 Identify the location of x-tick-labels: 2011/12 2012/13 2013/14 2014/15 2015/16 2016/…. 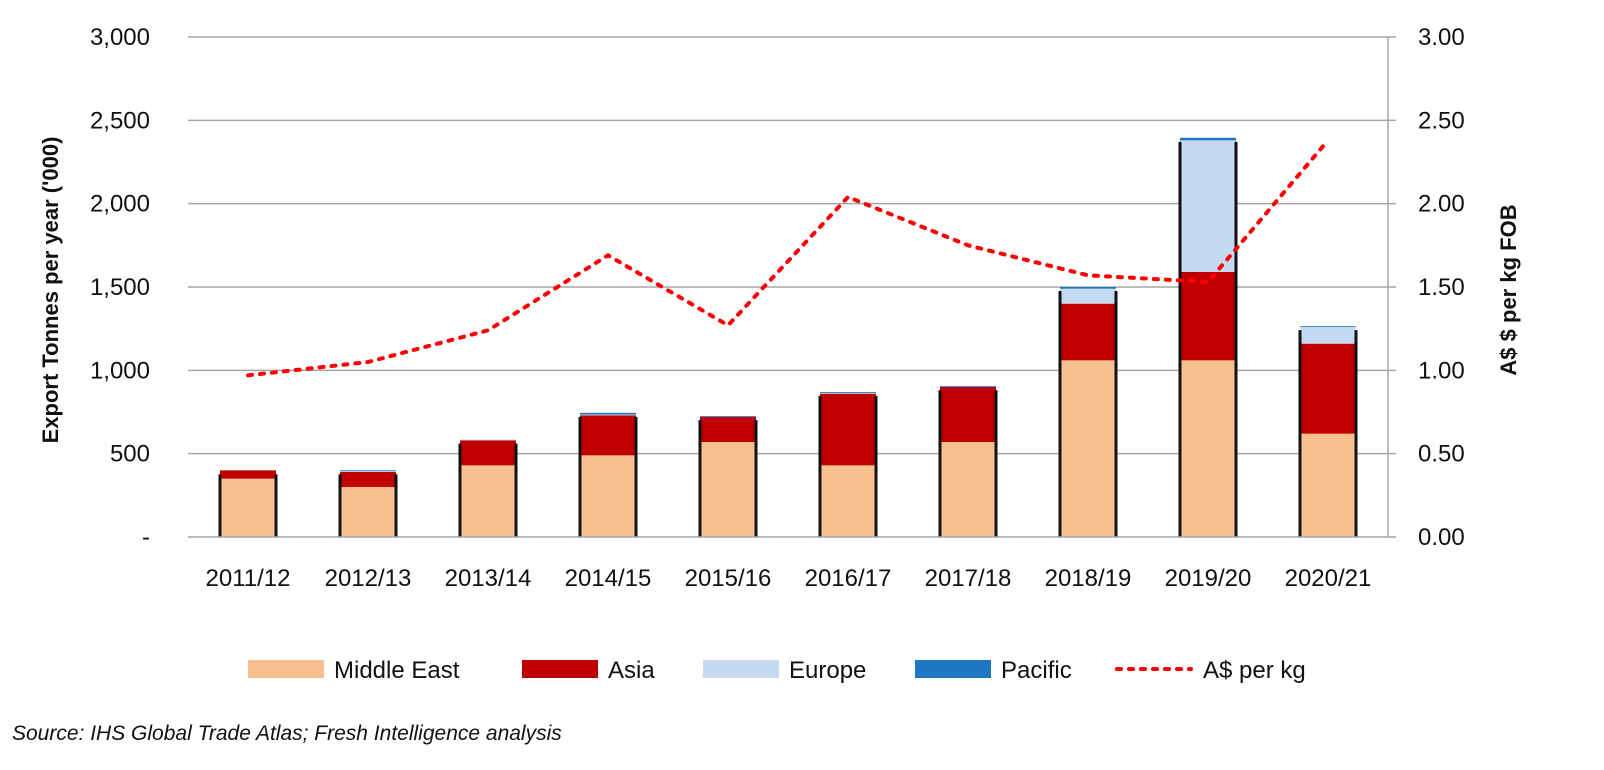
(789, 578).